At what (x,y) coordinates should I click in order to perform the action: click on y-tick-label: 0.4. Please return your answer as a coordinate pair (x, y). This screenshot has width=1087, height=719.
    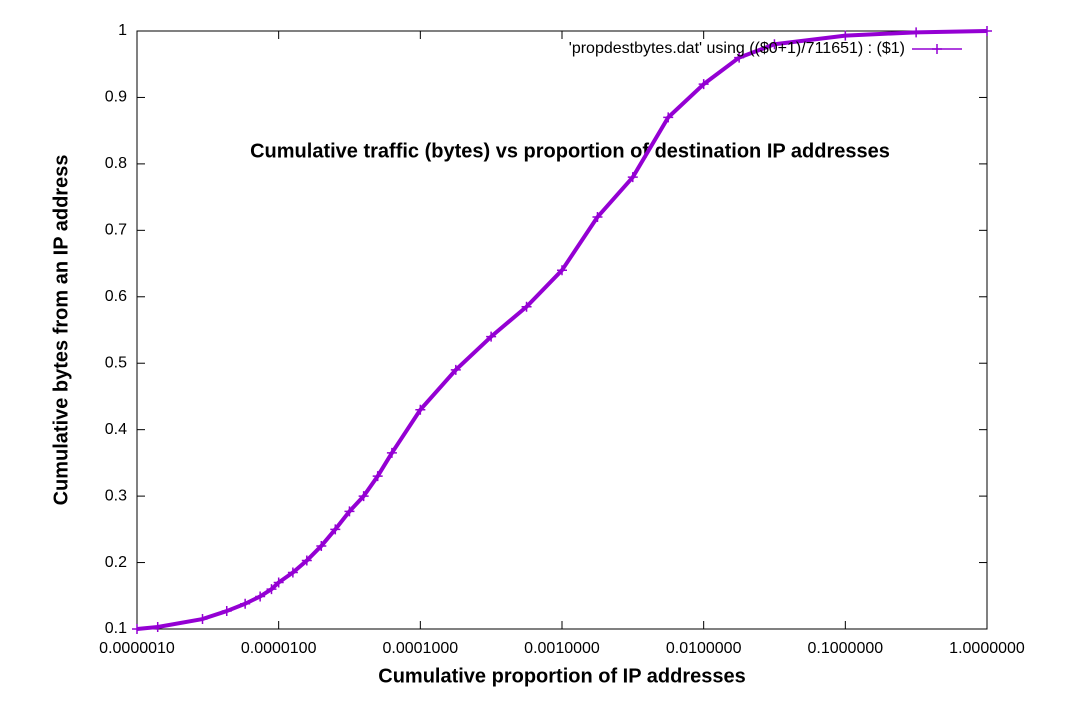
    Looking at the image, I should click on (116, 429).